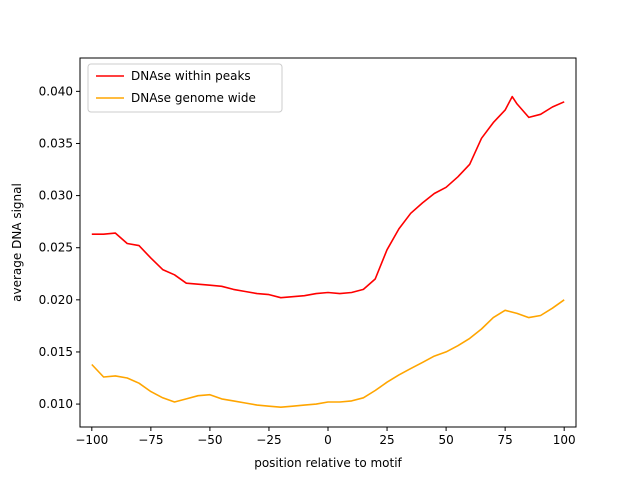 The image size is (640, 480). What do you see at coordinates (193, 98) in the screenshot?
I see `legend-label: DNAse genome wide` at bounding box center [193, 98].